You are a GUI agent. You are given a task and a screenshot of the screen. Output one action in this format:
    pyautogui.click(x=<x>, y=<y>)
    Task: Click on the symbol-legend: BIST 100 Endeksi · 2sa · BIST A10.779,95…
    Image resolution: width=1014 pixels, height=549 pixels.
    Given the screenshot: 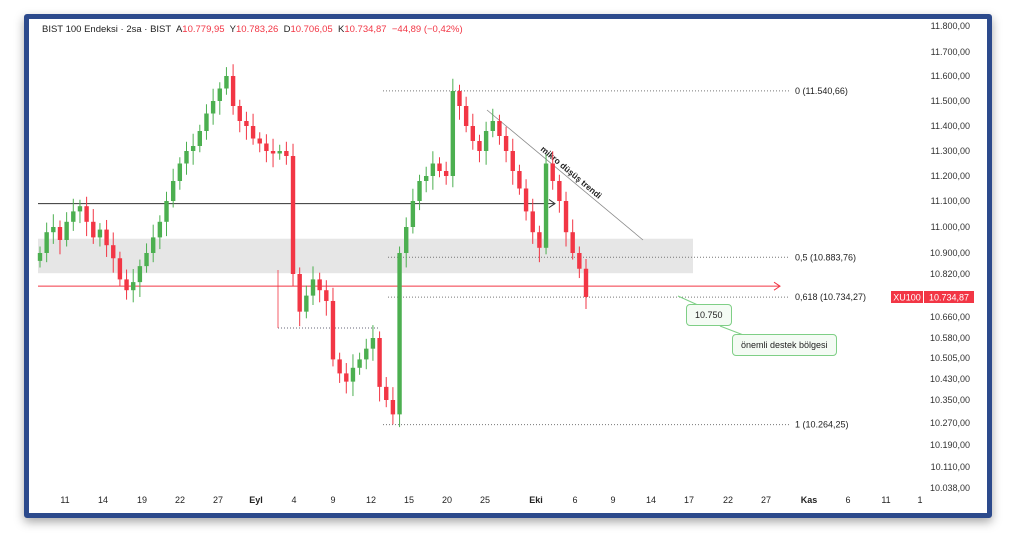 What is the action you would take?
    pyautogui.click(x=252, y=29)
    